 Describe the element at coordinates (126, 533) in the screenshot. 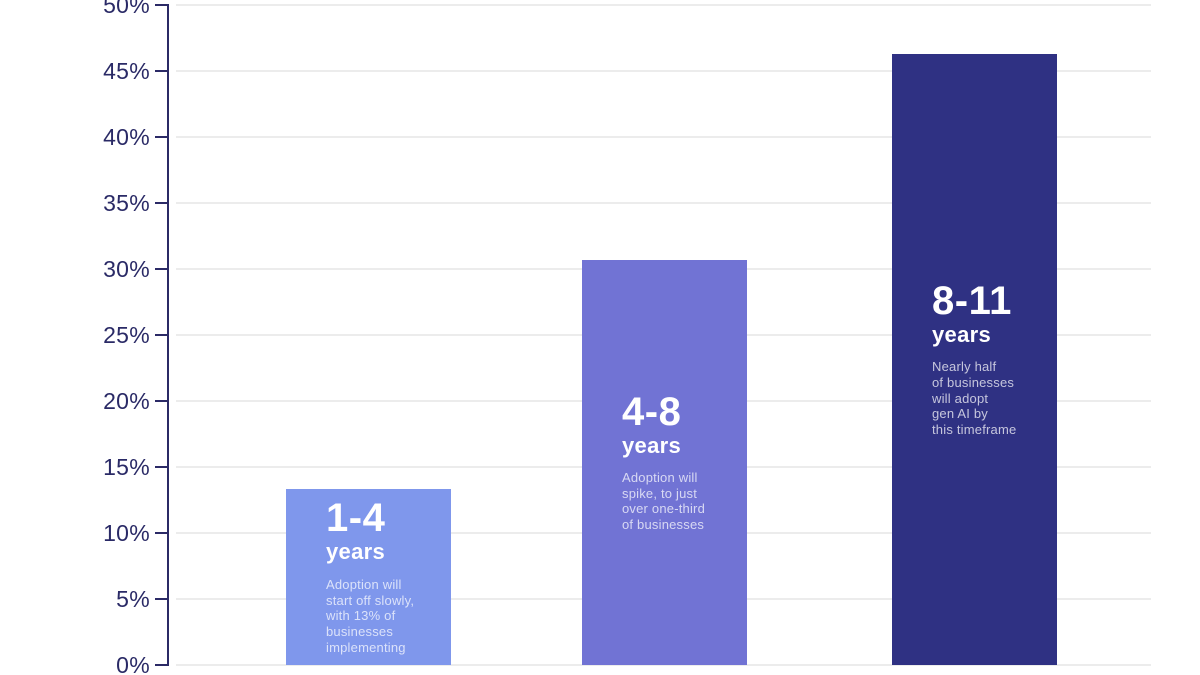

I see `y-axis-tick-label: 10%` at that location.